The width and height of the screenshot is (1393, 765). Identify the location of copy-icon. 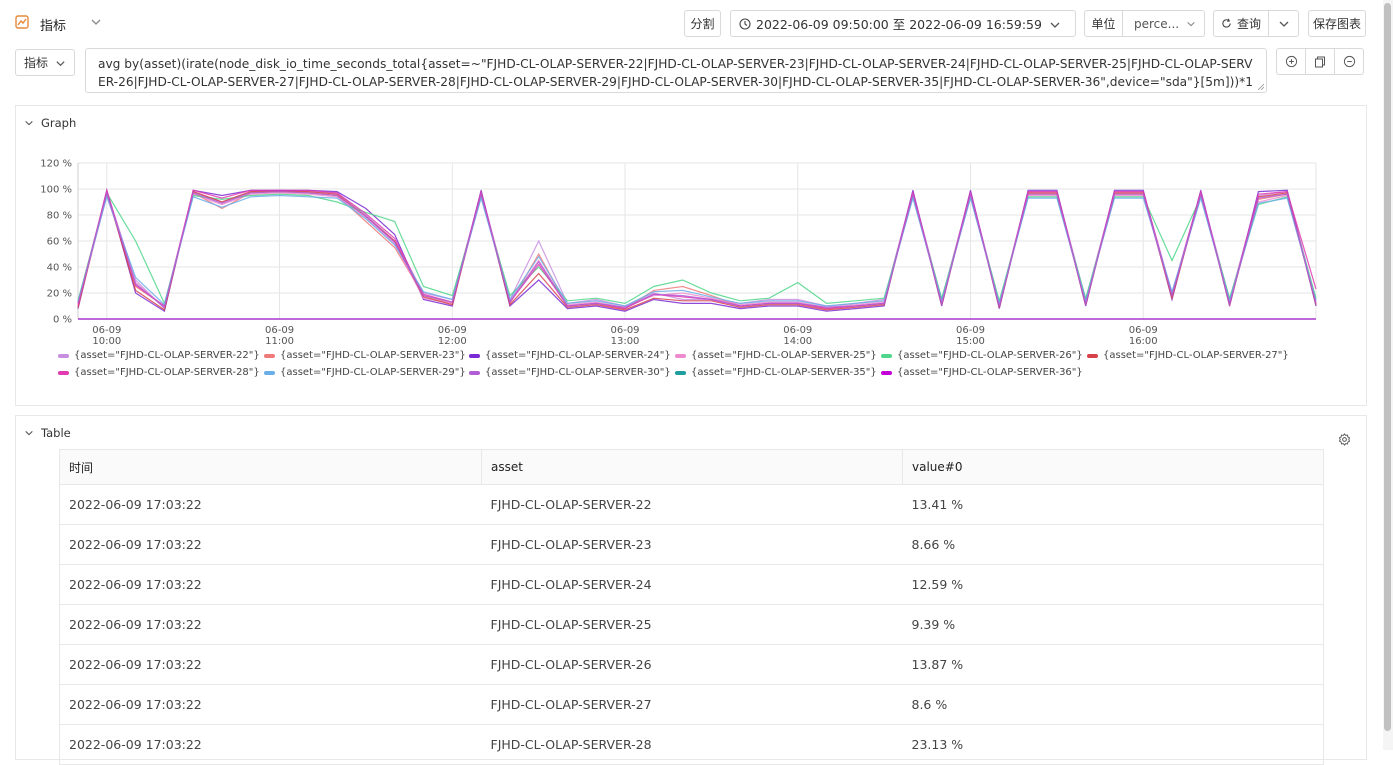
(1320, 61).